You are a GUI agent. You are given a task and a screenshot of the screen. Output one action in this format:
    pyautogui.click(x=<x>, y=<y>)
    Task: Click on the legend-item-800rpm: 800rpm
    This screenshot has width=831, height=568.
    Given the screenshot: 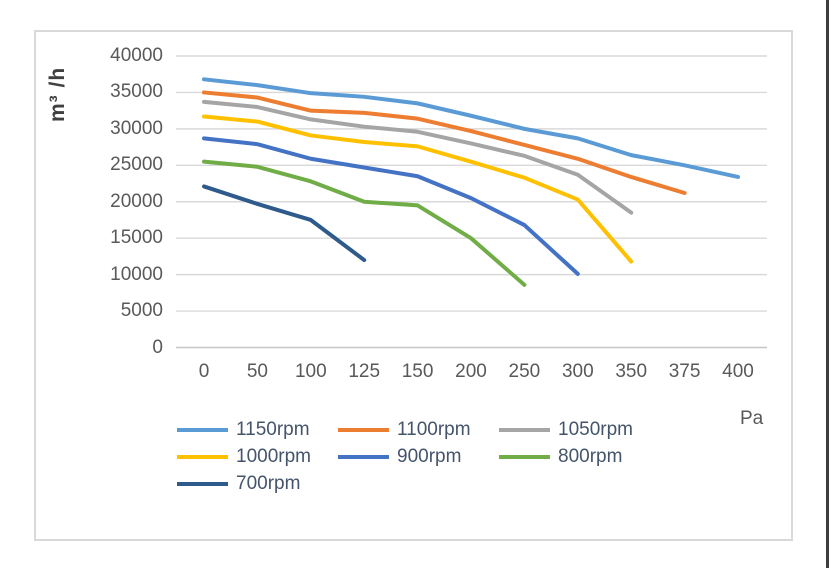 What is the action you would take?
    pyautogui.click(x=579, y=457)
    